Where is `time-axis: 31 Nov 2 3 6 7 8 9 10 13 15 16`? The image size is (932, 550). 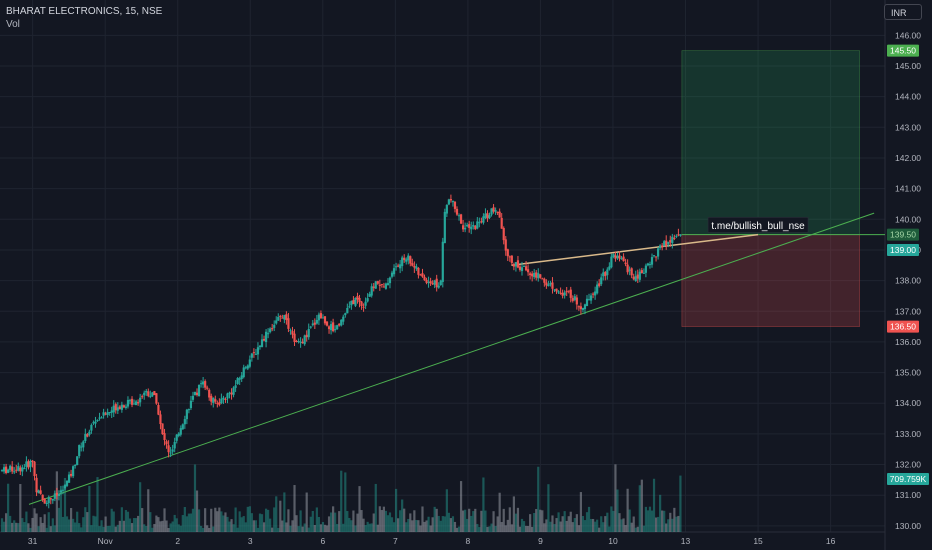
time-axis: 31 Nov 2 3 6 7 8 9 10 13 15 16 is located at coordinates (432, 541).